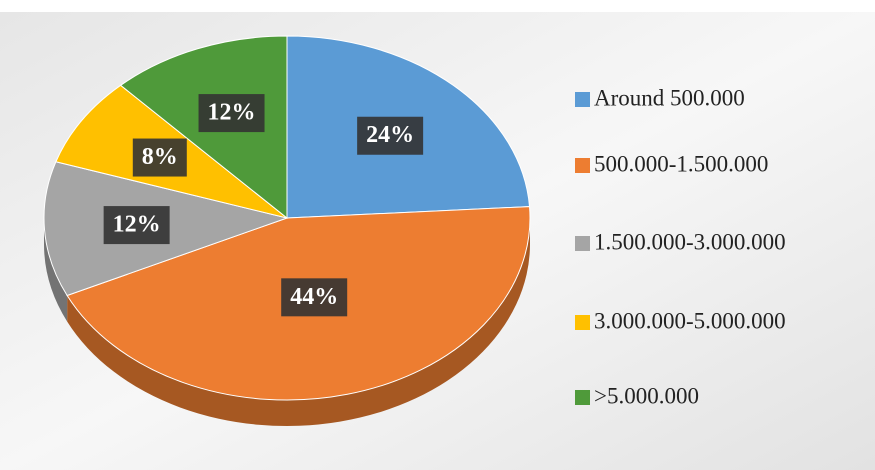 This screenshot has width=875, height=470. Describe the element at coordinates (646, 395) in the screenshot. I see `legend-label: >5.000.000` at that location.